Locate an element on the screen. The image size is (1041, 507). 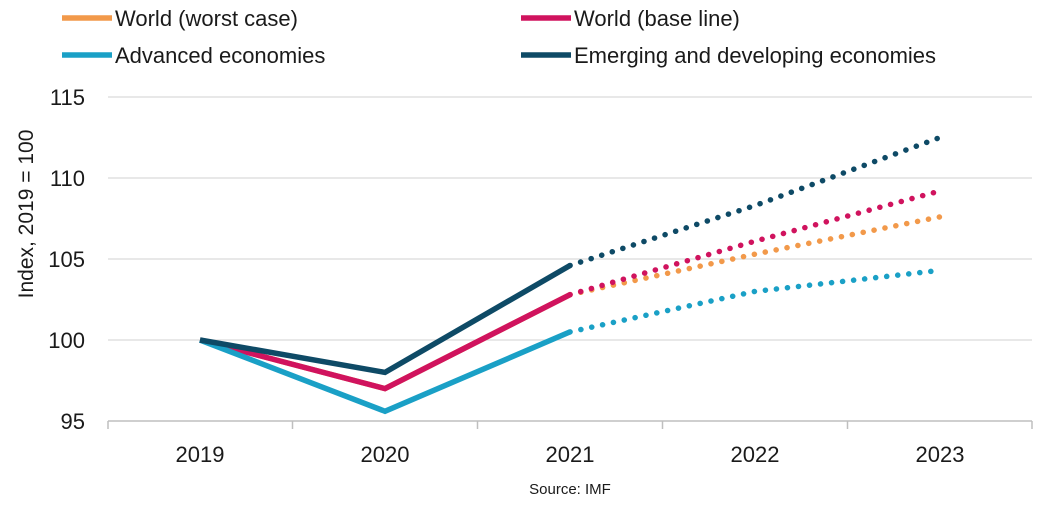
legend-label: World (worst case) is located at coordinates (206, 18).